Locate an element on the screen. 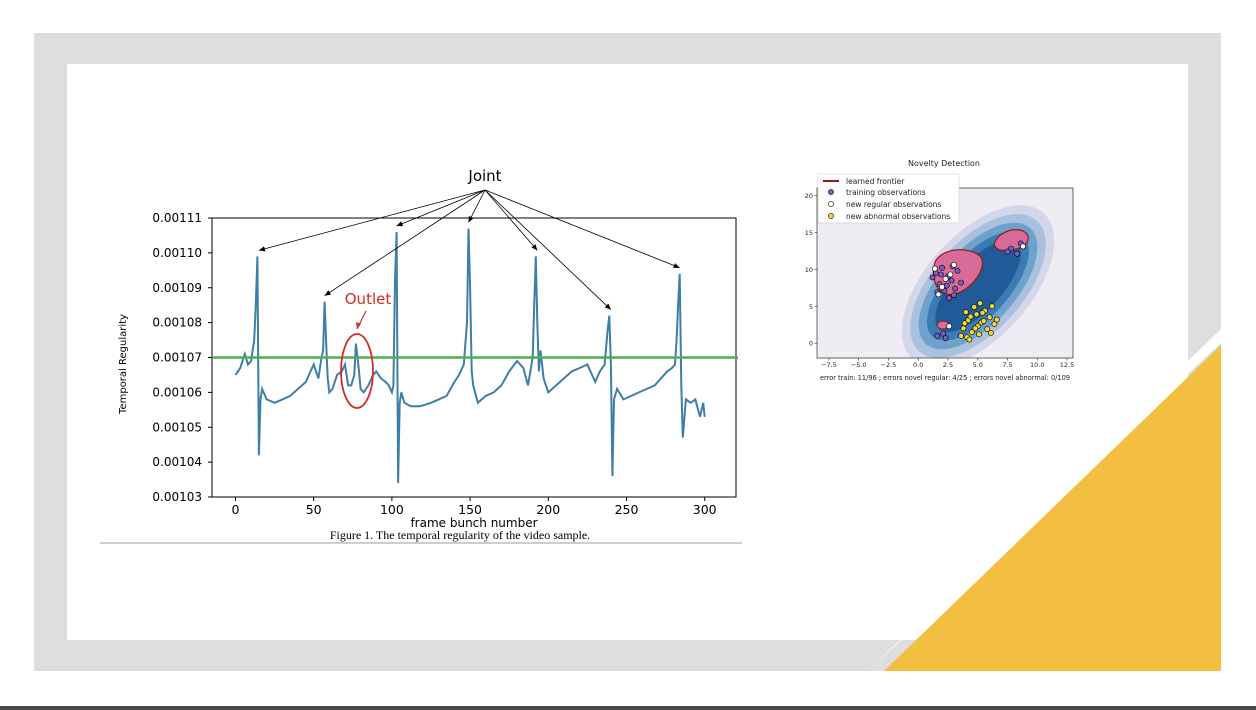 The height and width of the screenshot is (710, 1256). x-tick-label: 200 is located at coordinates (548, 509).